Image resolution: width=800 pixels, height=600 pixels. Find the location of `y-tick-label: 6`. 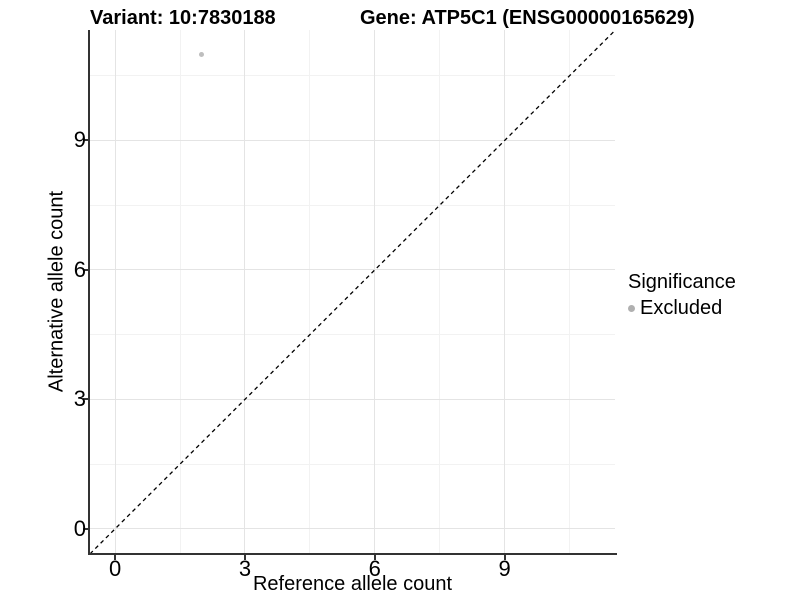

y-tick-label: 6 is located at coordinates (79, 269).